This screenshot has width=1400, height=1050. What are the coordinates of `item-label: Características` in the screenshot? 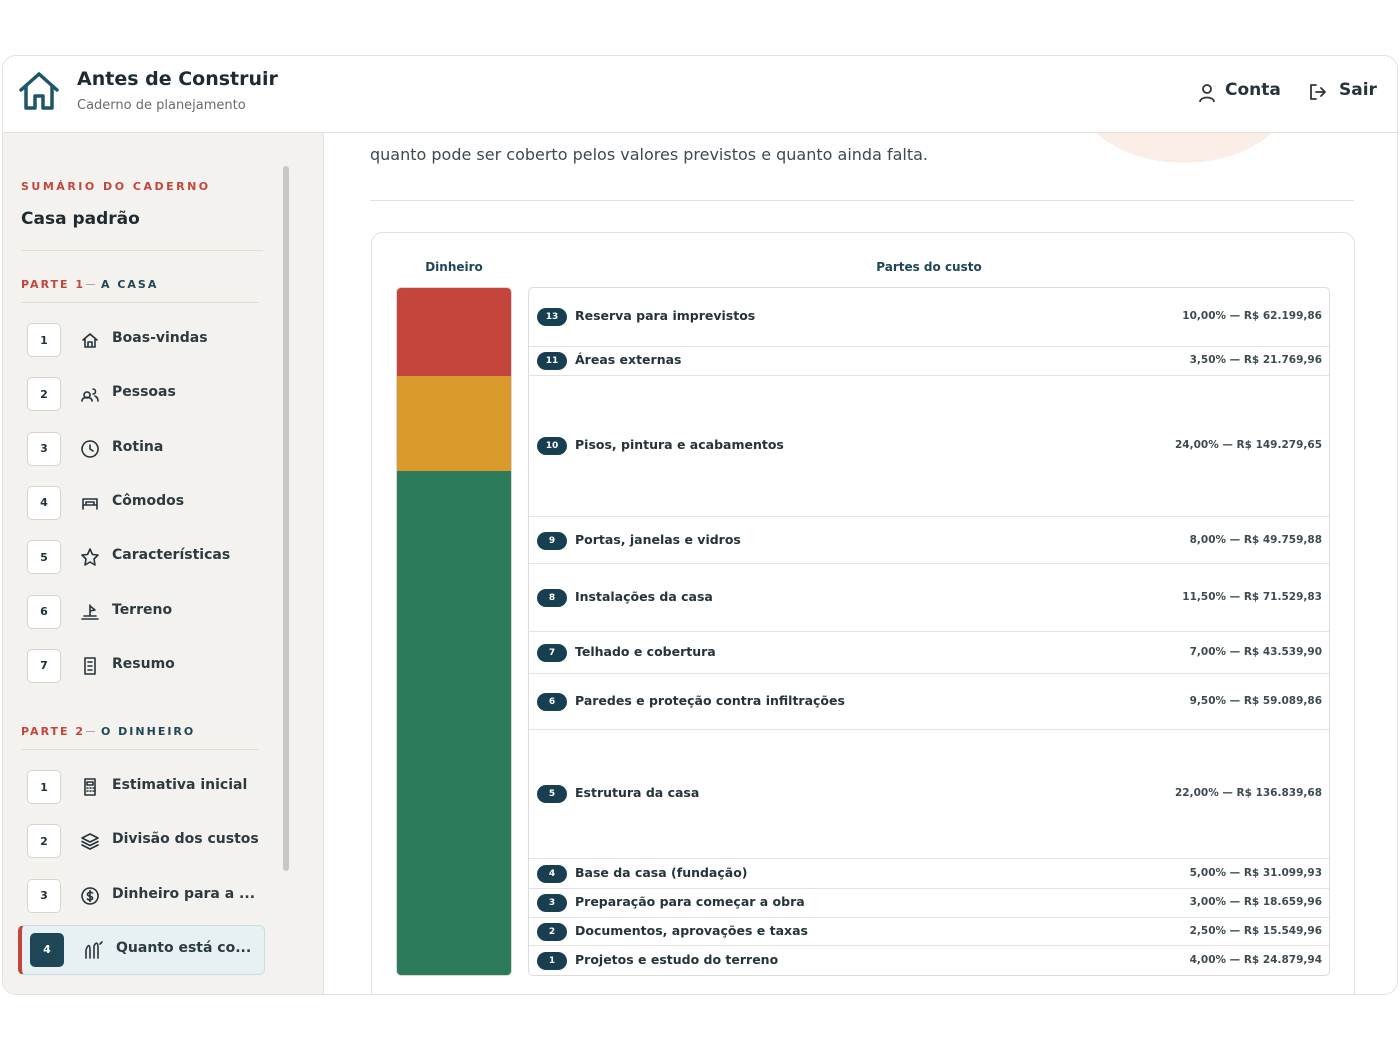 It's located at (171, 555).